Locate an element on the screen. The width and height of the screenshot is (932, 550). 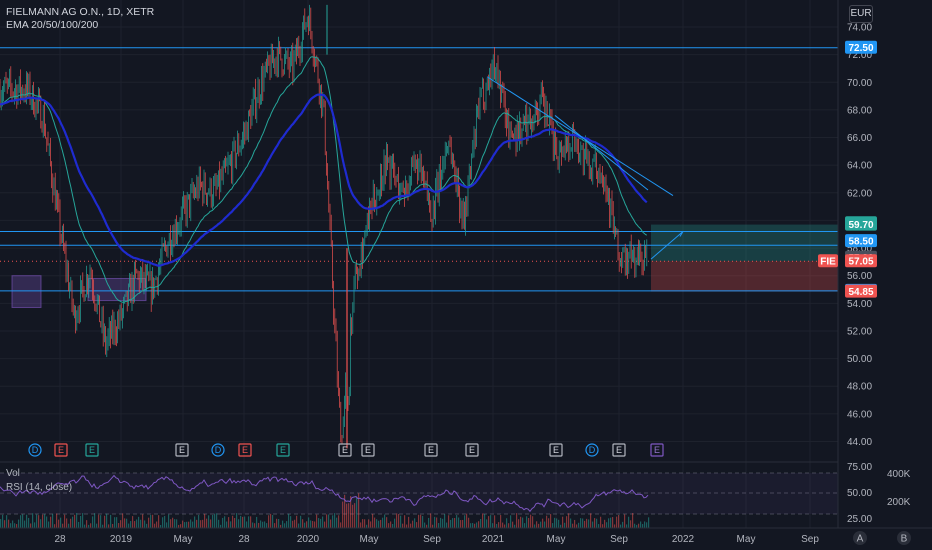
price-tick-label: 68.00 is located at coordinates (859, 110).